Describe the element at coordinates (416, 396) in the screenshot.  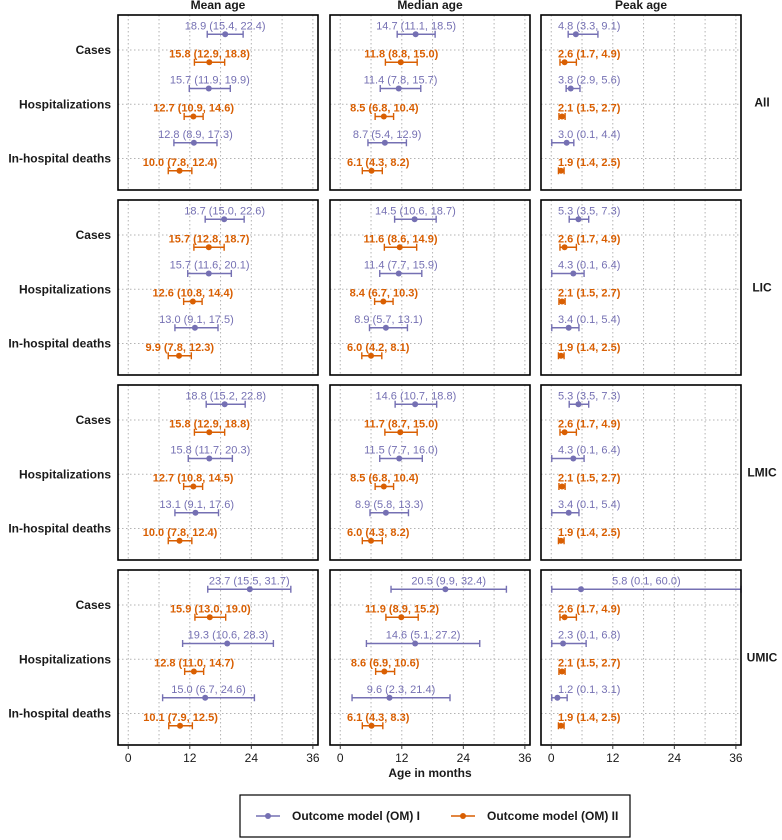
I see `ci-label: 14.6 (10.7, 18.8)` at that location.